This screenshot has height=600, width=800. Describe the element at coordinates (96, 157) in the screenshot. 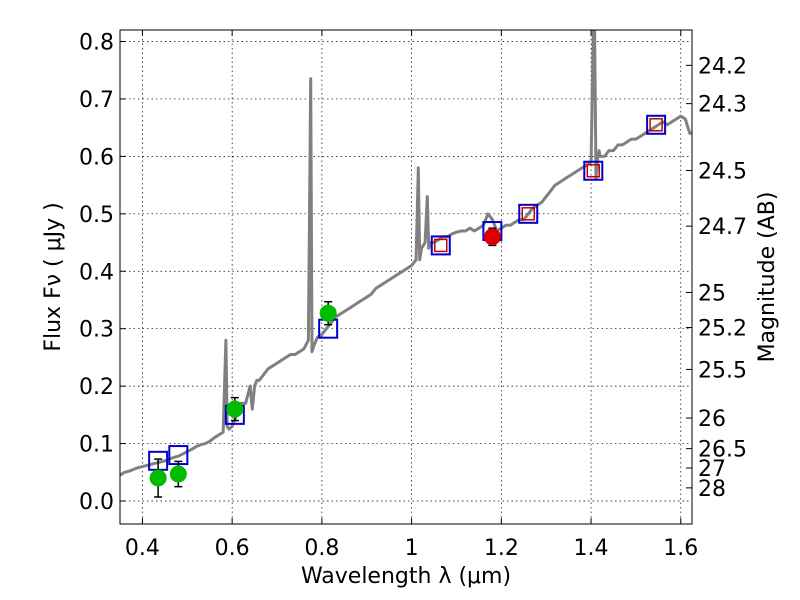

I see `y-tick-label: 0.6` at that location.